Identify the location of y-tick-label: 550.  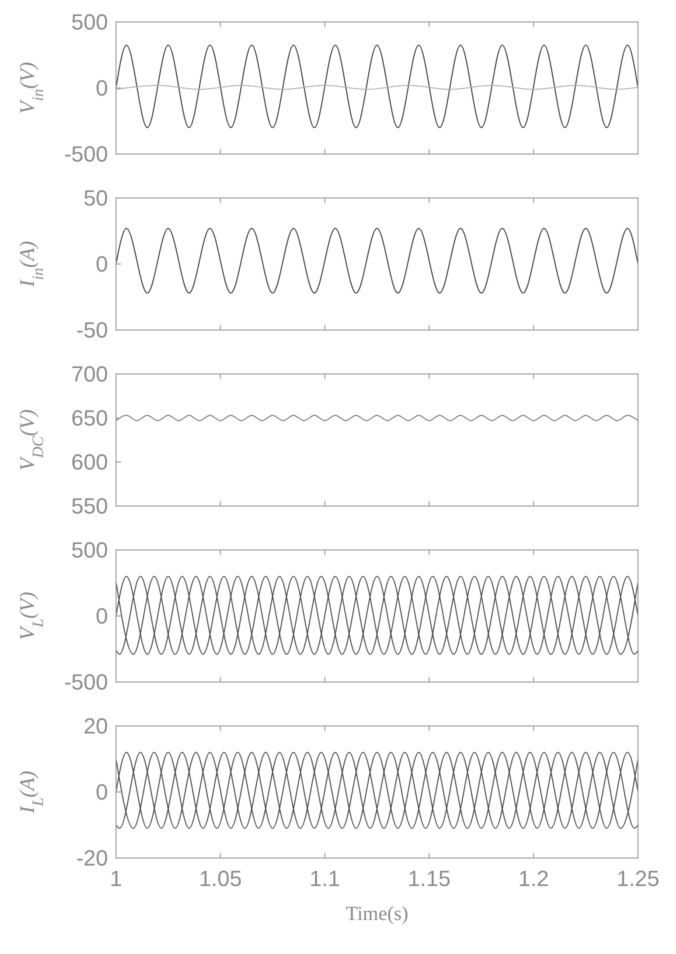
(89, 506).